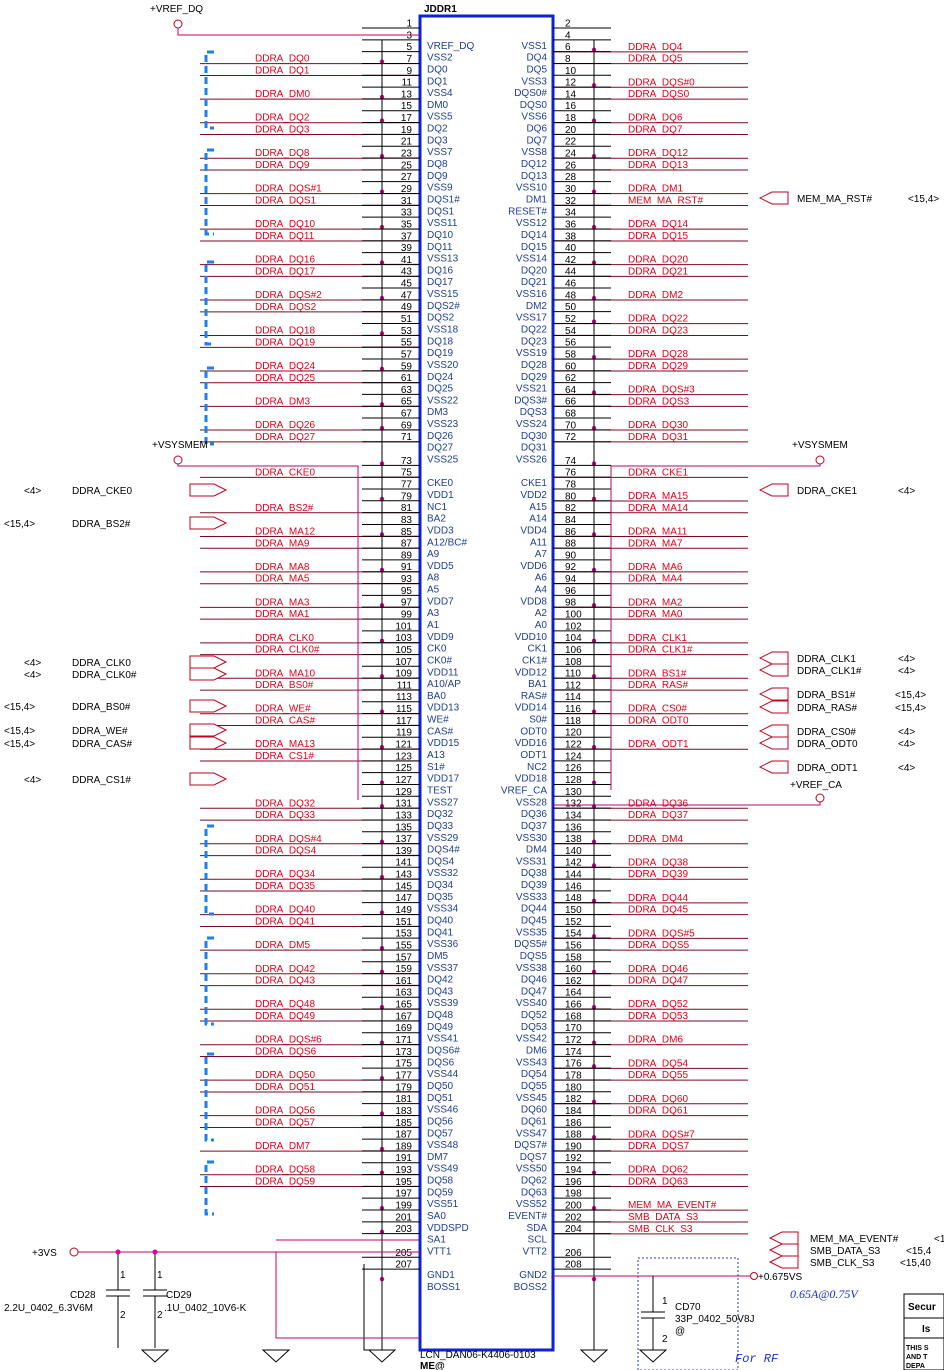 Image resolution: width=944 pixels, height=1370 pixels. I want to click on pin-name: VSS28, so click(532, 802).